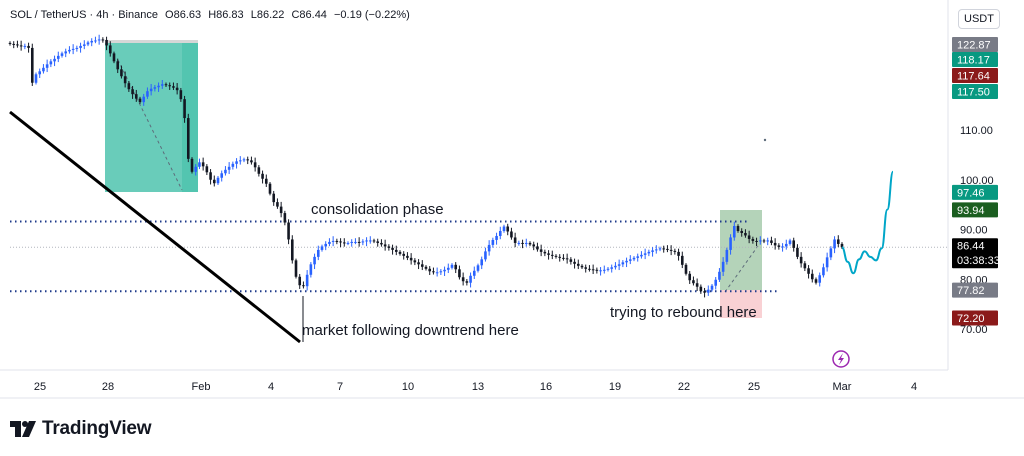  Describe the element at coordinates (975, 59) in the screenshot. I see `price-label: 118.17` at that location.